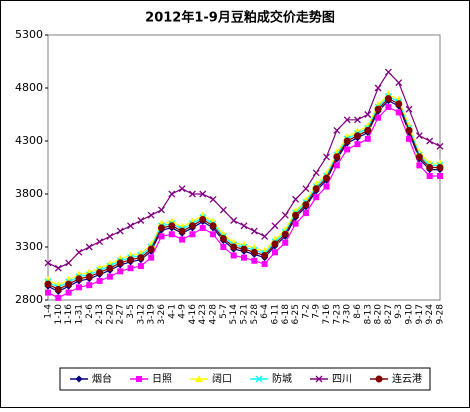 The height and width of the screenshot is (412, 470). What do you see at coordinates (193, 314) in the screenshot?
I see `x-tick-label: 4-16` at bounding box center [193, 314].